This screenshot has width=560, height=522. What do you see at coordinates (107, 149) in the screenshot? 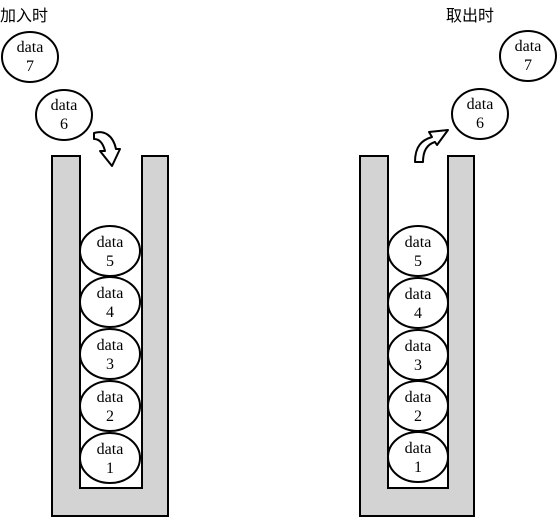
I see `push-arrow-icon` at bounding box center [107, 149].